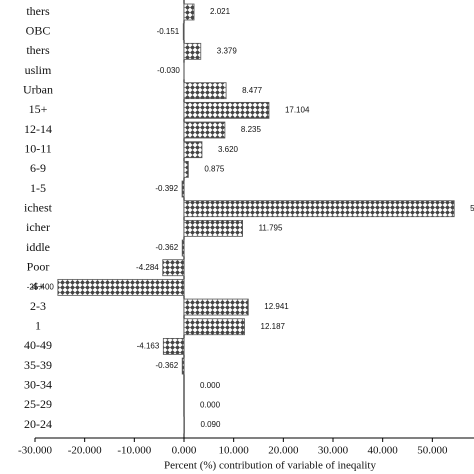  Describe the element at coordinates (38, 168) in the screenshot. I see `y-tick-label: 6-9` at that location.